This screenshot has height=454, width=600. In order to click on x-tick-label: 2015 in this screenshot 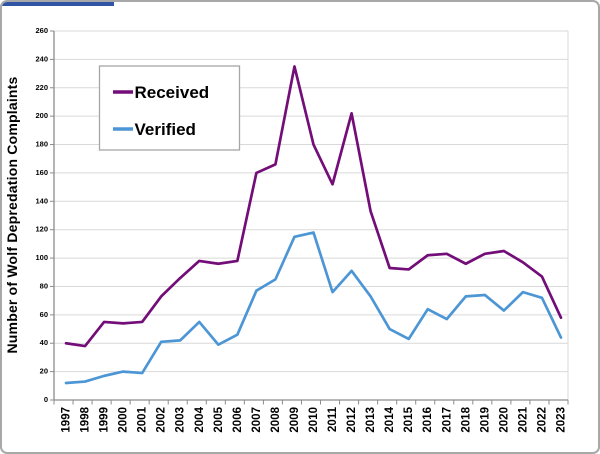, I will do `click(409, 419)`.